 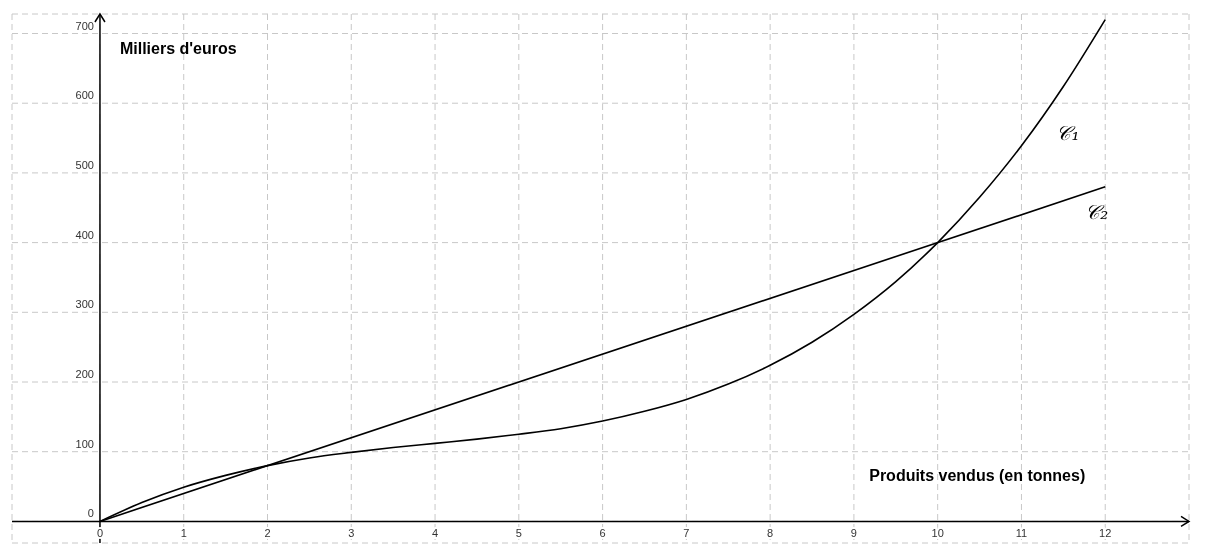 I want to click on y-tick-label: 300, so click(x=84, y=304).